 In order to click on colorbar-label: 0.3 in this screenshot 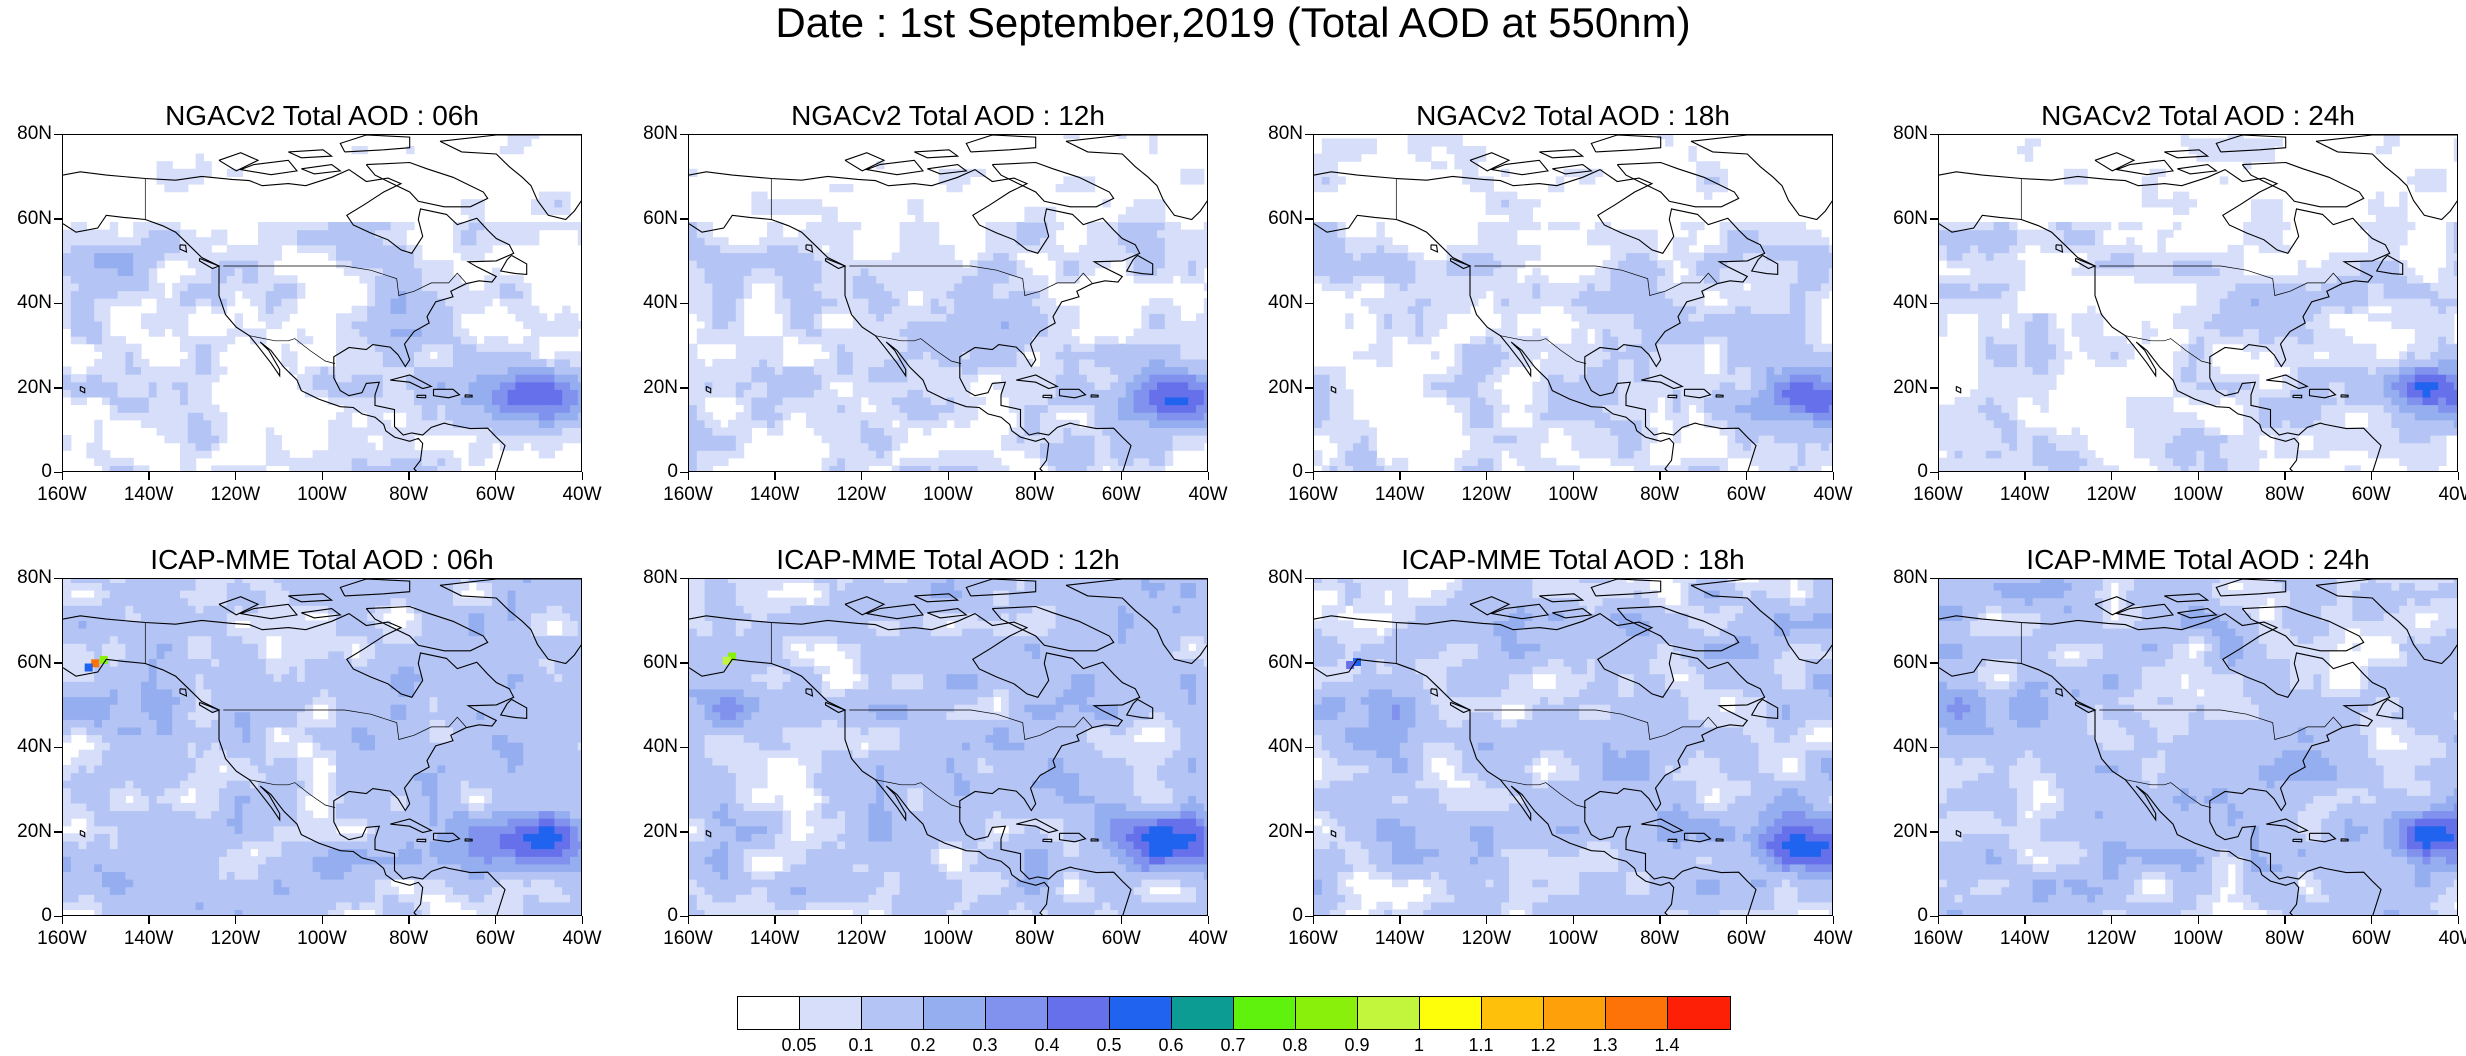, I will do `click(985, 1045)`.